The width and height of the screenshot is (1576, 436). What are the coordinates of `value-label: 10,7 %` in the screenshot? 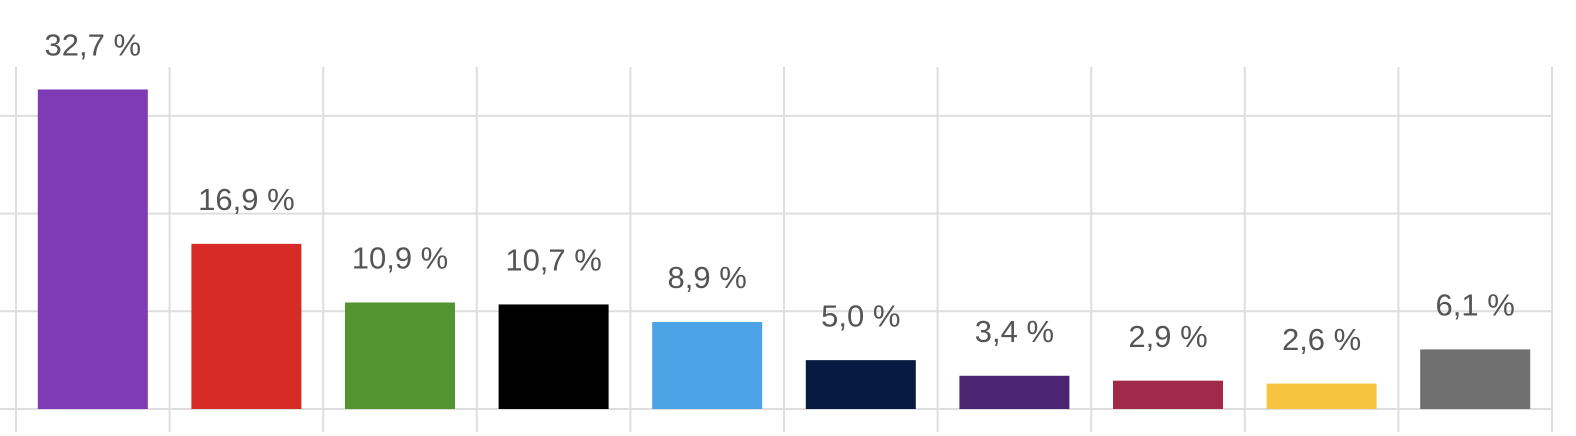 It's located at (553, 260).